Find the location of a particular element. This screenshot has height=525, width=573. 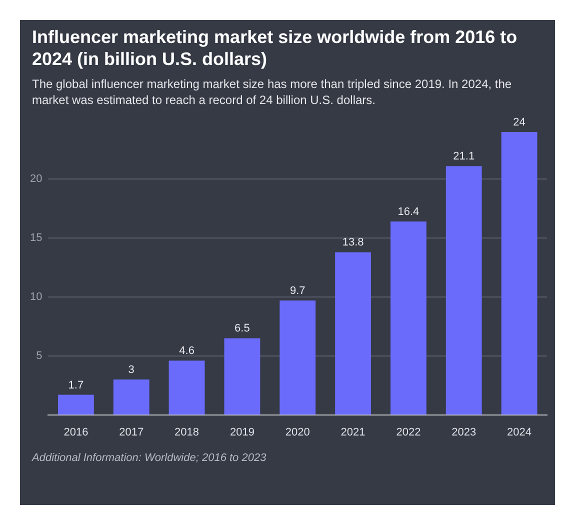

x-tick-label: 2020 is located at coordinates (297, 432).